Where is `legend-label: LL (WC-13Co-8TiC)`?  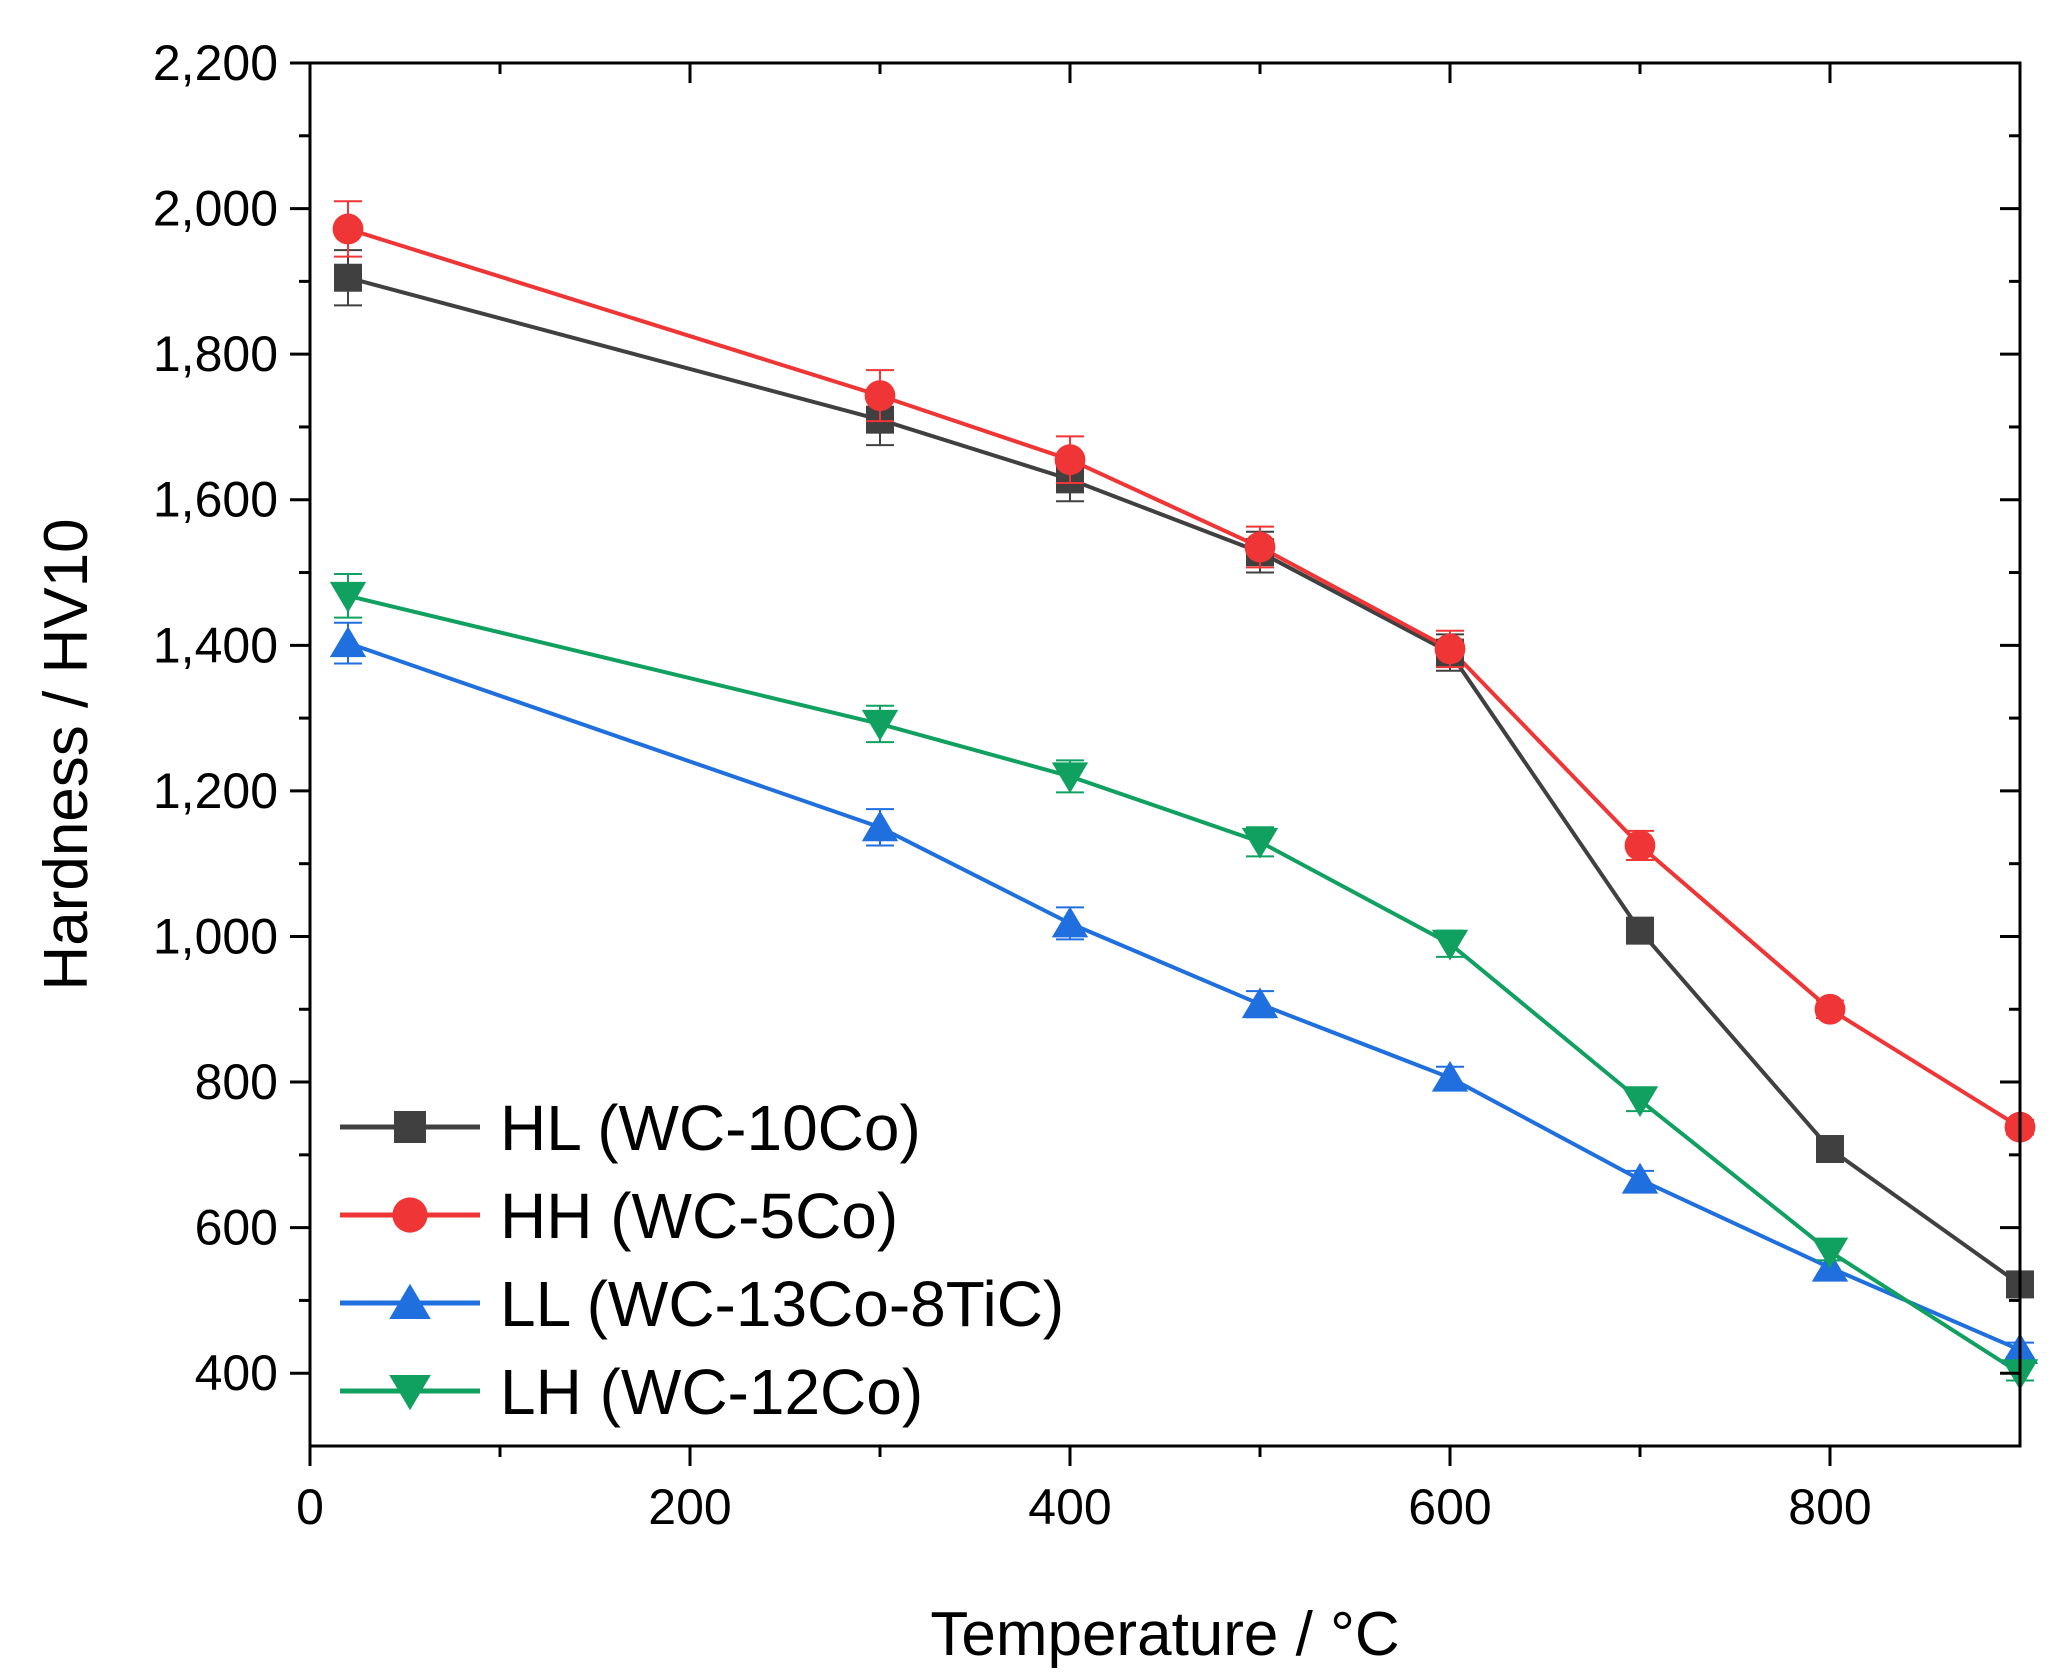
legend-label: LL (WC-13Co-8TiC) is located at coordinates (782, 1304).